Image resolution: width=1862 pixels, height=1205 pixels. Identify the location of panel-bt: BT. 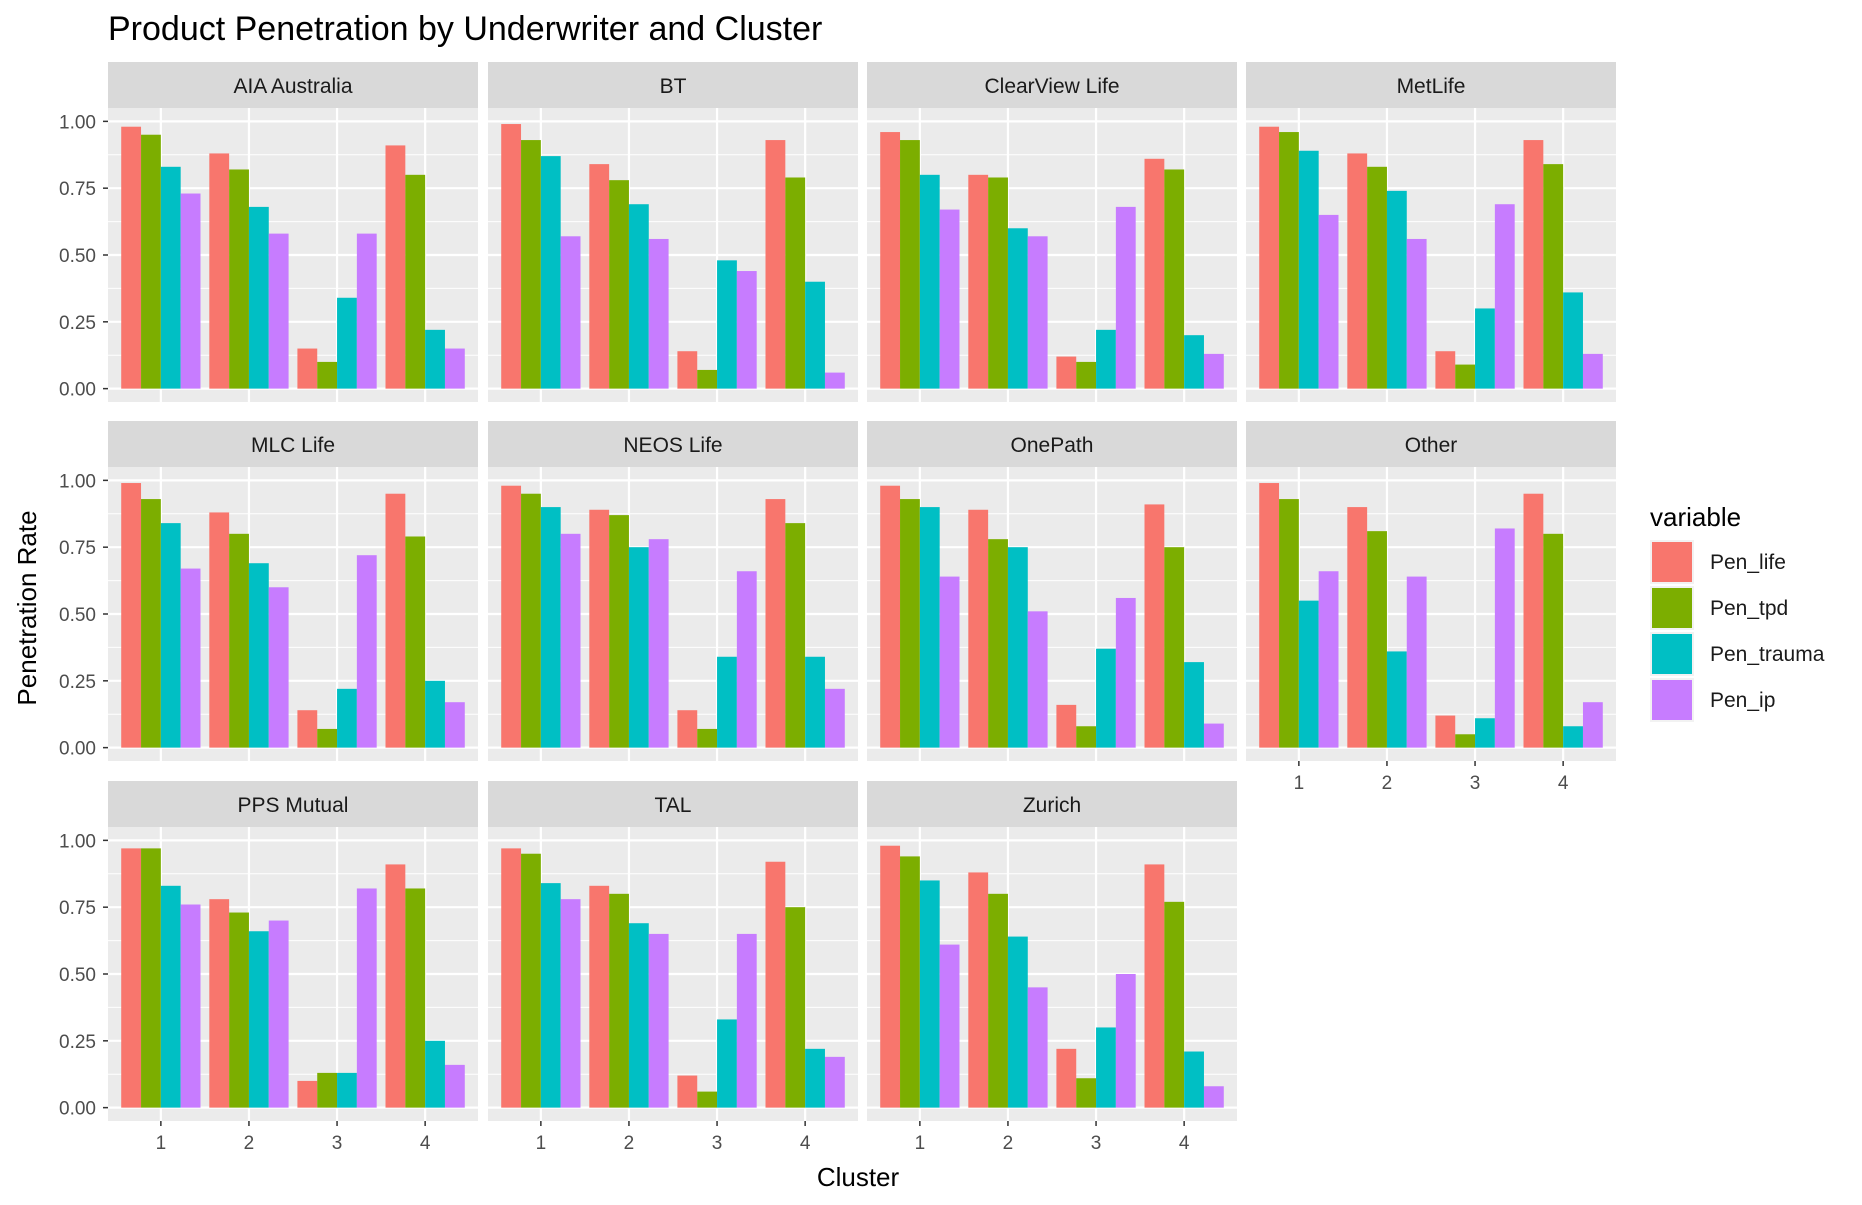
(673, 232).